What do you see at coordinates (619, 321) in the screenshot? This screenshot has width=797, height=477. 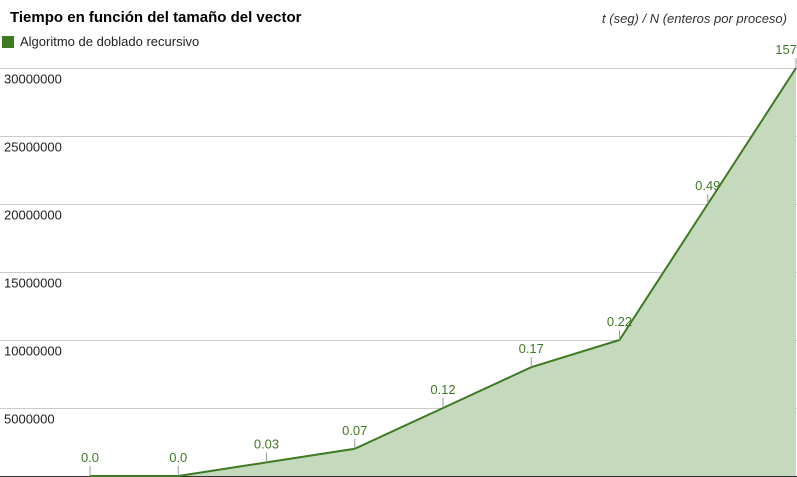 I see `data-label: 0.22` at bounding box center [619, 321].